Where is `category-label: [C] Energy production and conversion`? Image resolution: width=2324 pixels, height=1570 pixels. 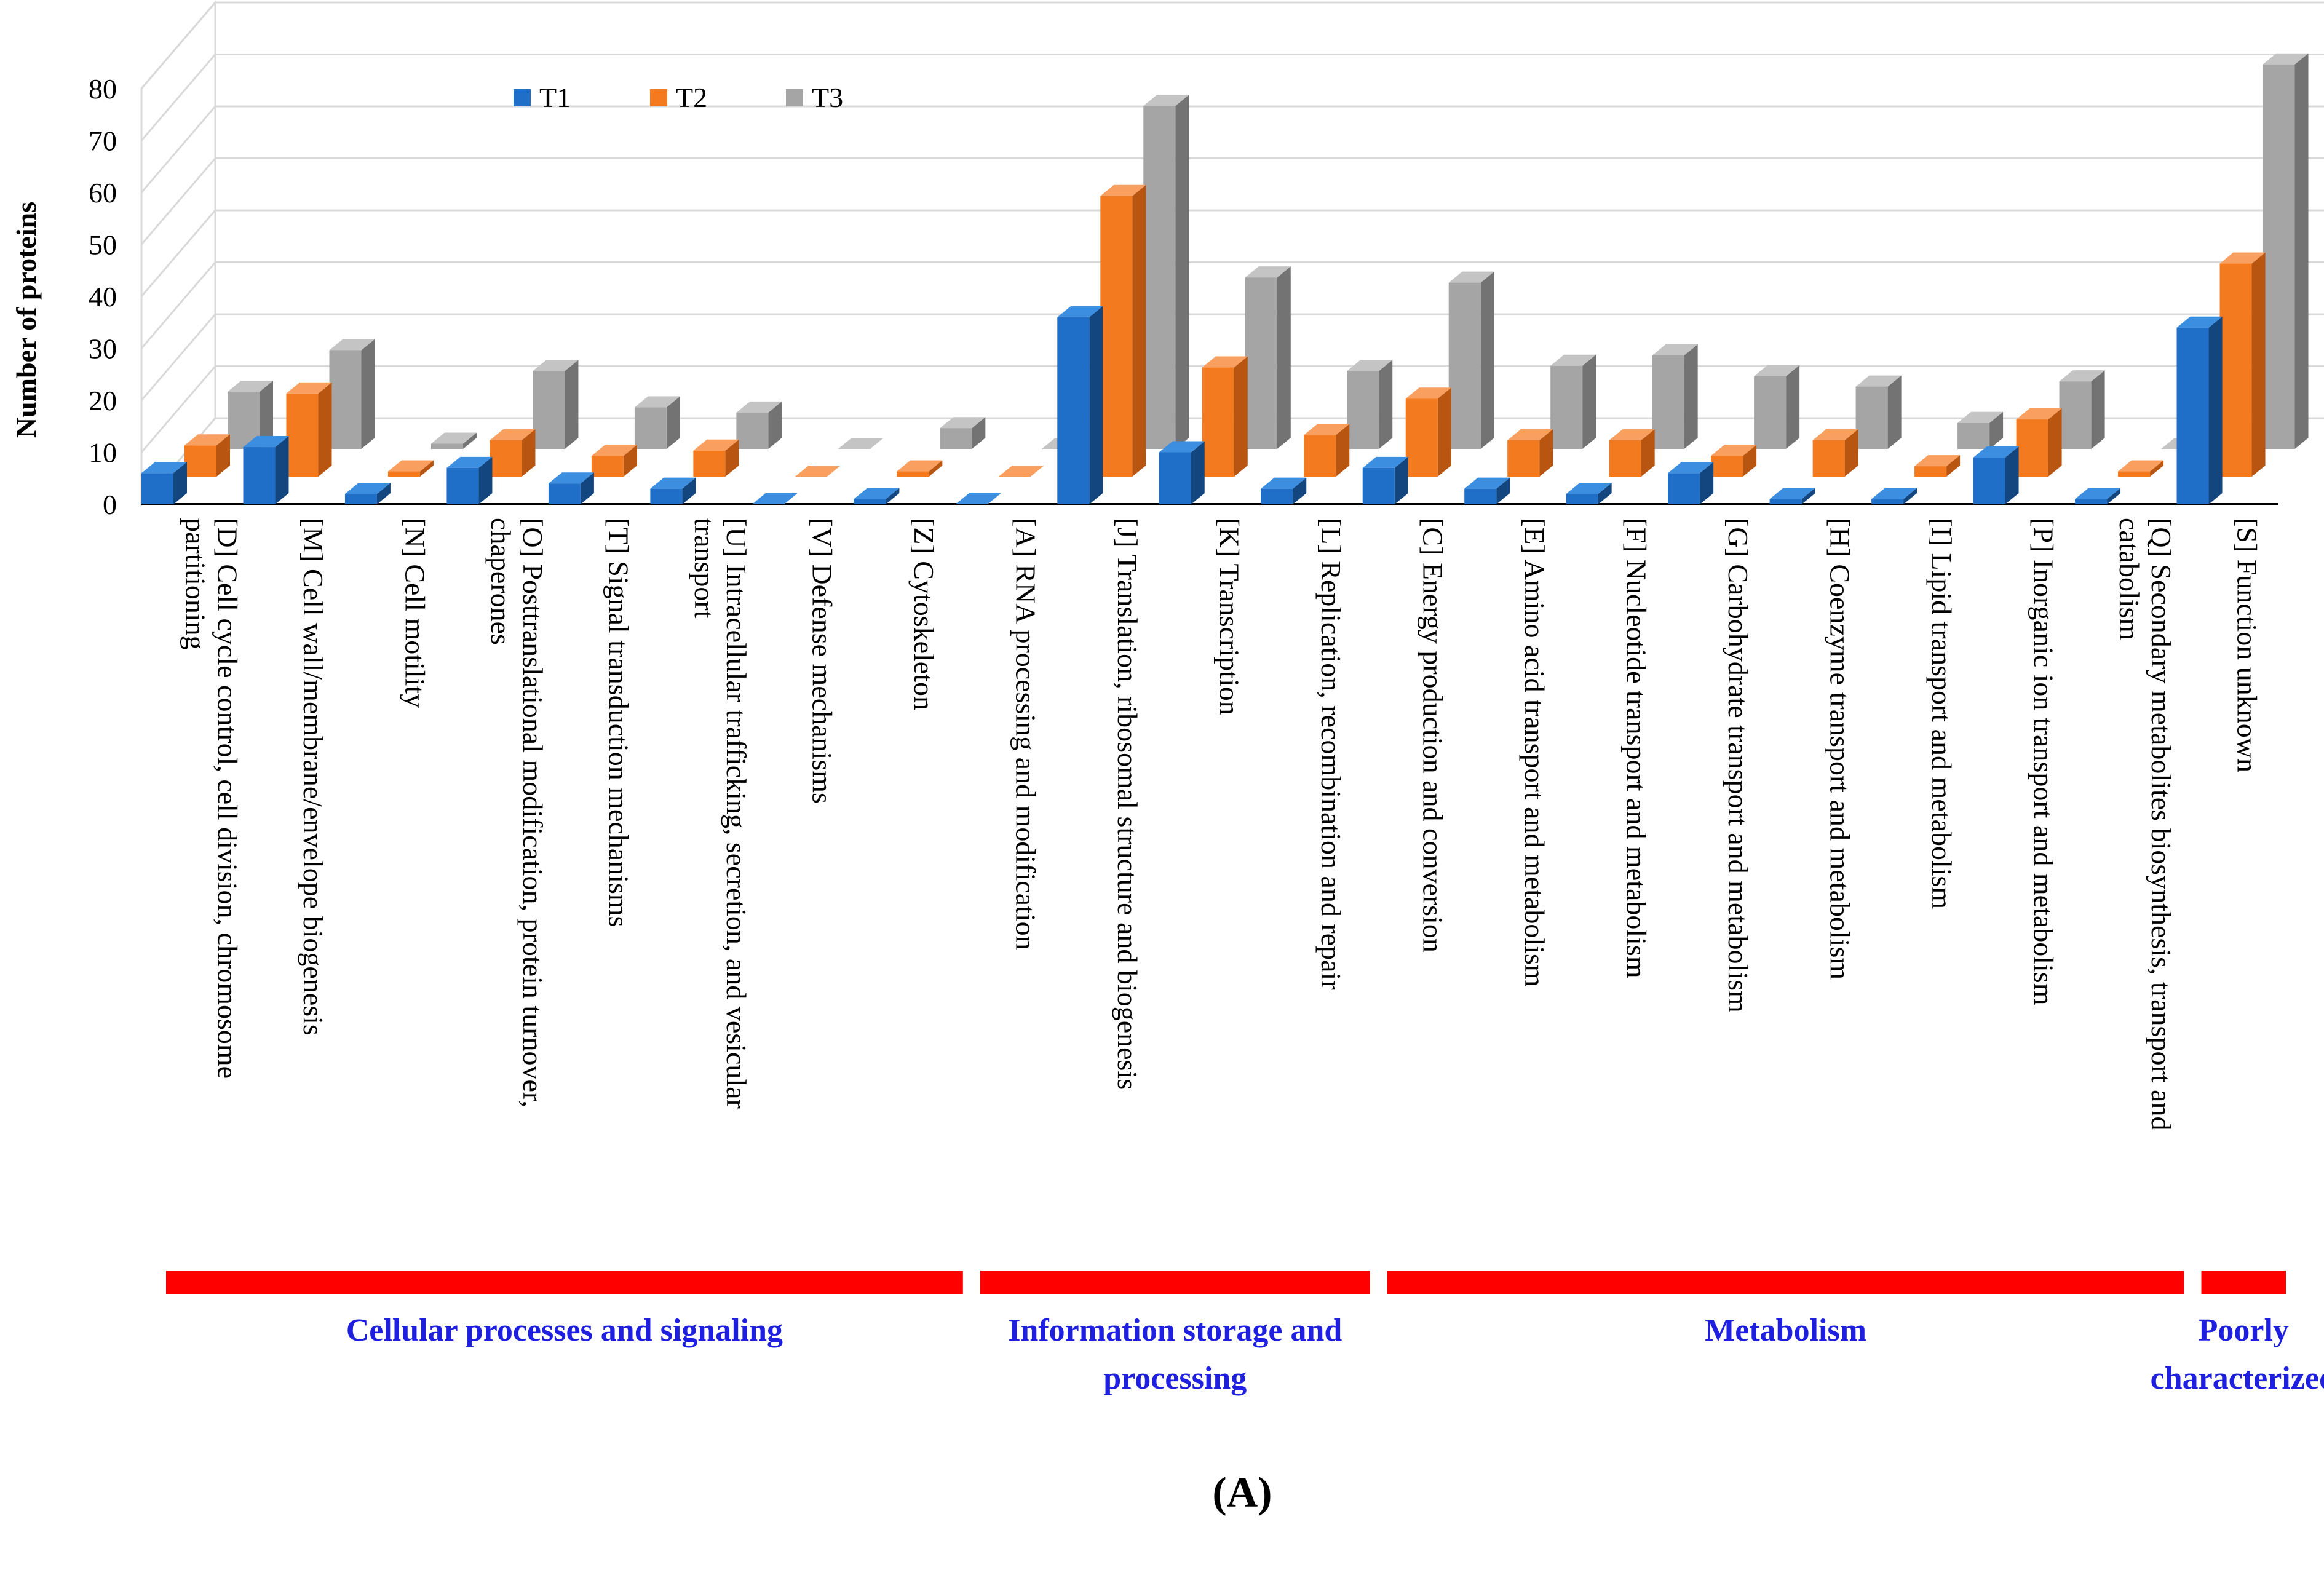
category-label: [C] Energy production and conversion is located at coordinates (1433, 735).